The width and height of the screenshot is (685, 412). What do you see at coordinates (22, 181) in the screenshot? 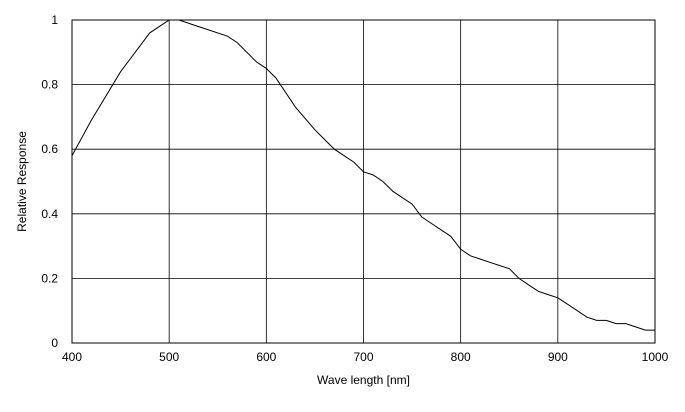
I see `y-axis-label: Relative Response` at bounding box center [22, 181].